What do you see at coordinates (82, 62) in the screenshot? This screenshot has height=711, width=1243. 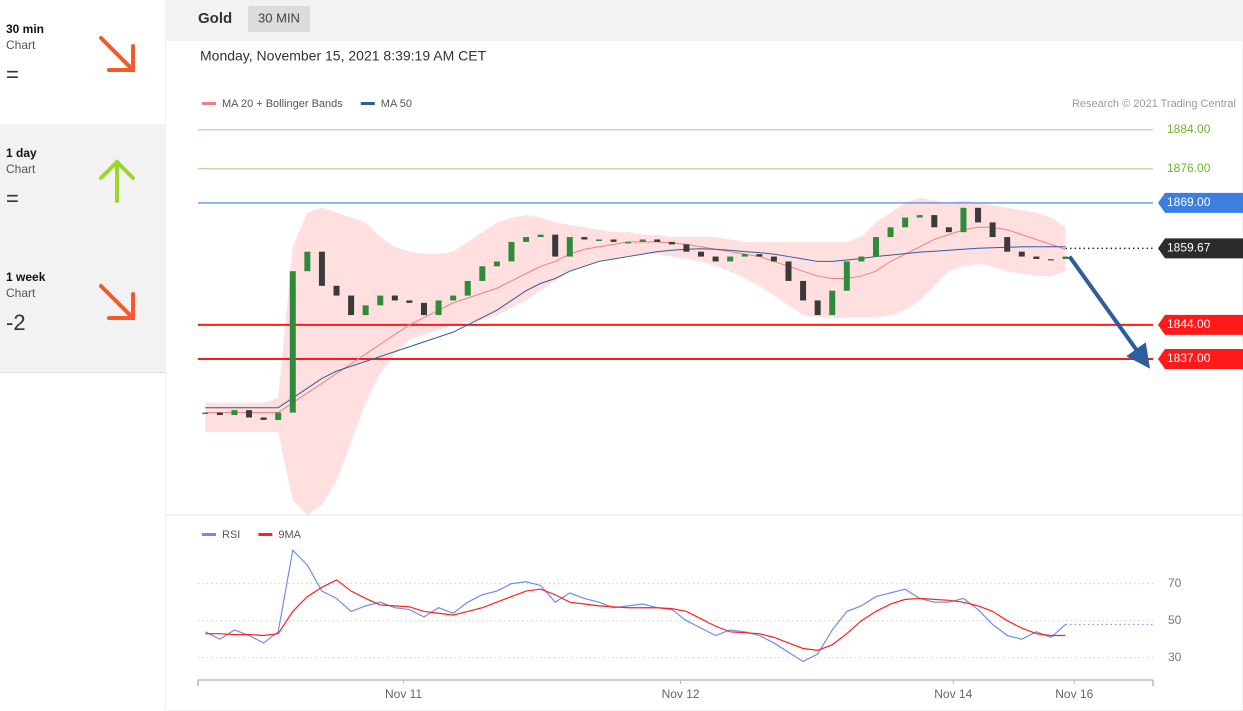 I see `trend-card: 30 min Chart =` at bounding box center [82, 62].